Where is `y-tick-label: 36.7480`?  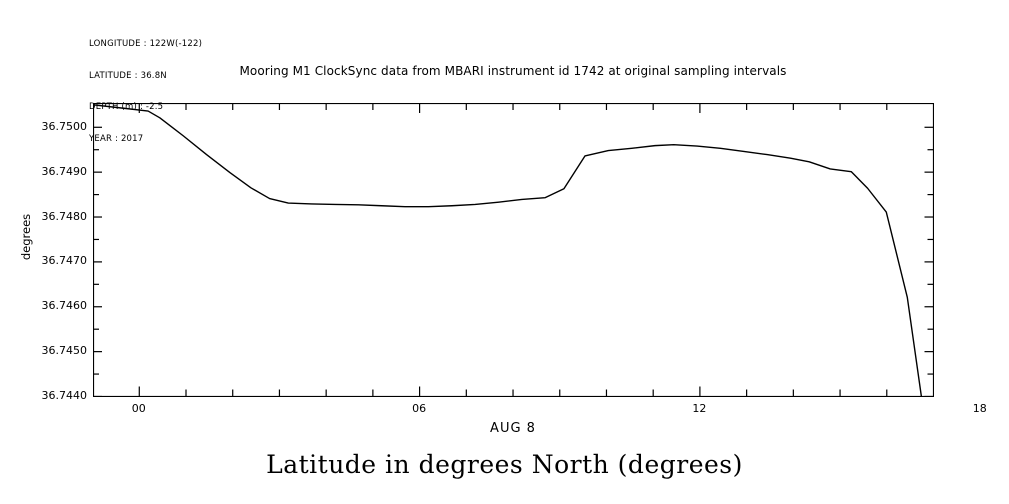 y-tick-label: 36.7480 is located at coordinates (64, 216).